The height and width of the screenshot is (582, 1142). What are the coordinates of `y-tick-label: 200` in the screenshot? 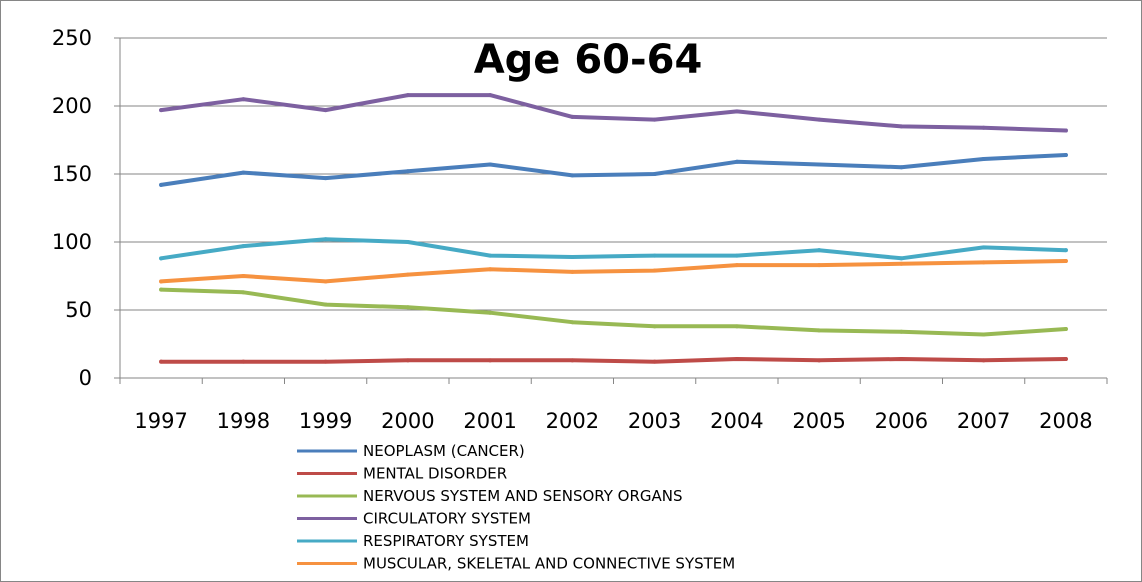 It's located at (72, 106).